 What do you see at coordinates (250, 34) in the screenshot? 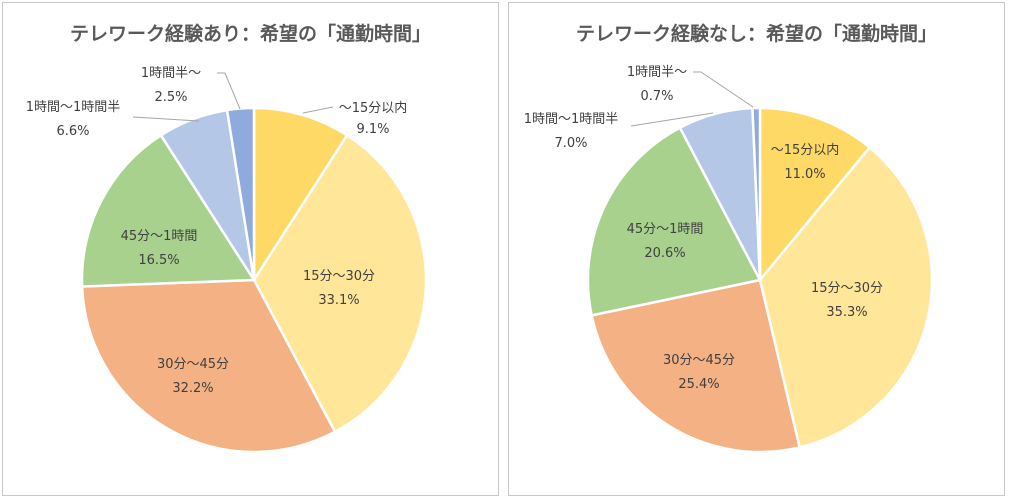
I see `chart-title: テレワーク経験あり：希望の「通勤時間」` at bounding box center [250, 34].